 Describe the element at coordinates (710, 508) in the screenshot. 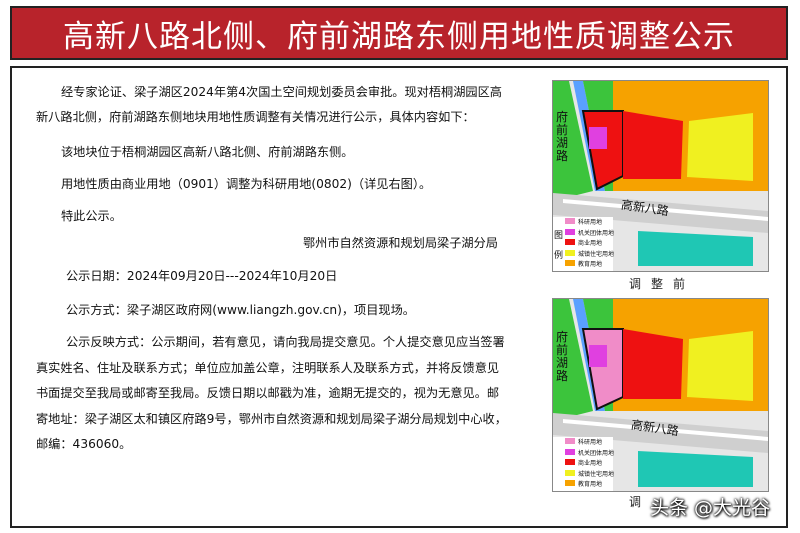

I see `watermark: 头条 @大光谷` at that location.